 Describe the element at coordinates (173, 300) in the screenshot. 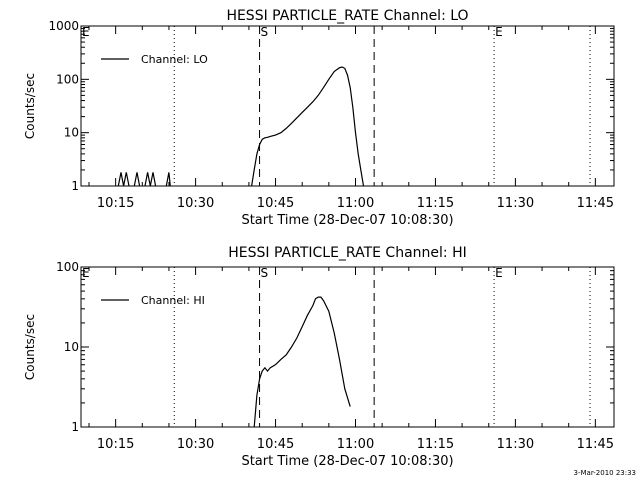

I see `legend-label: Channel: HI` at that location.